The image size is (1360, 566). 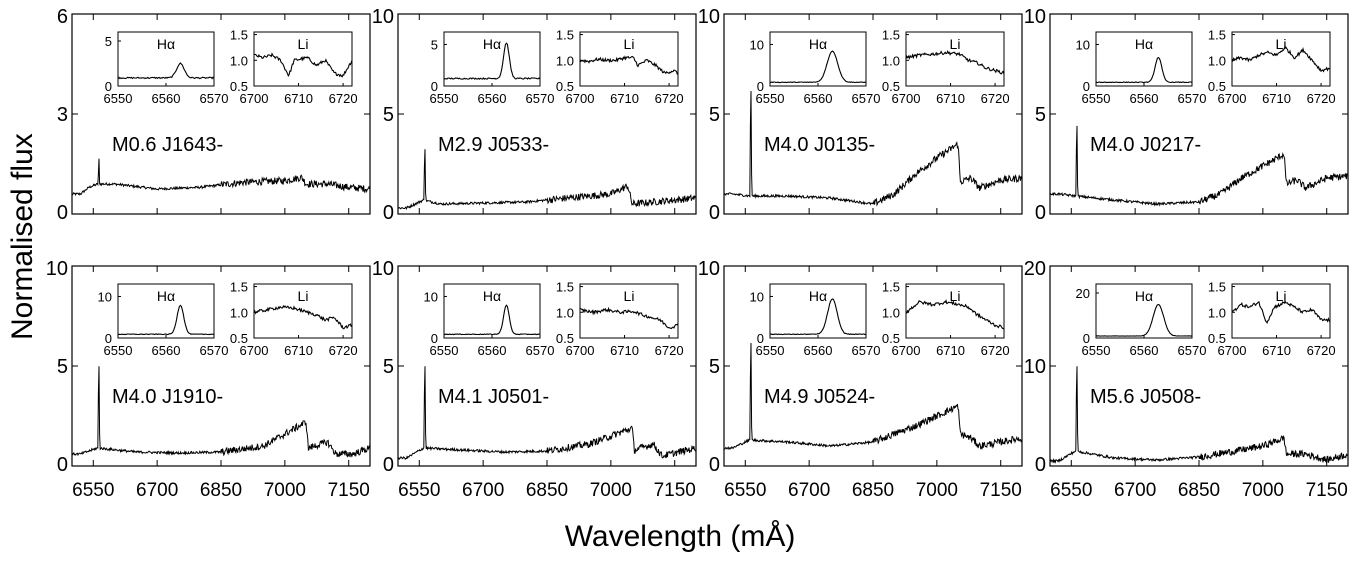 What do you see at coordinates (819, 145) in the screenshot?
I see `spectrum-label: M4.0 J0135-` at bounding box center [819, 145].